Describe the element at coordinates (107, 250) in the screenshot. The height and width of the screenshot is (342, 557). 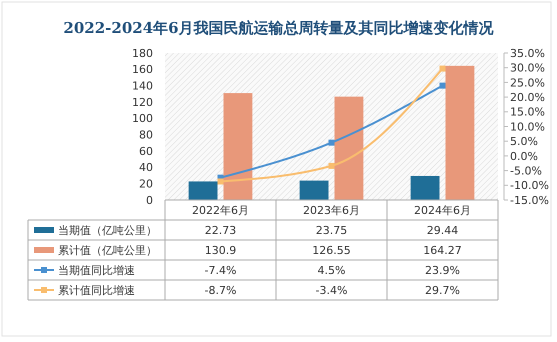
I see `legend-label: 累计值（亿吨公里）` at that location.